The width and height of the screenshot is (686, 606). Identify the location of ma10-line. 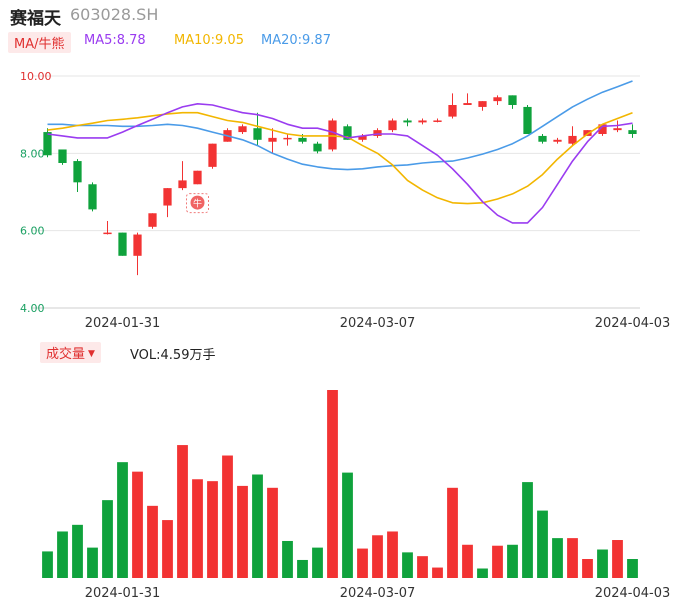
(340, 158).